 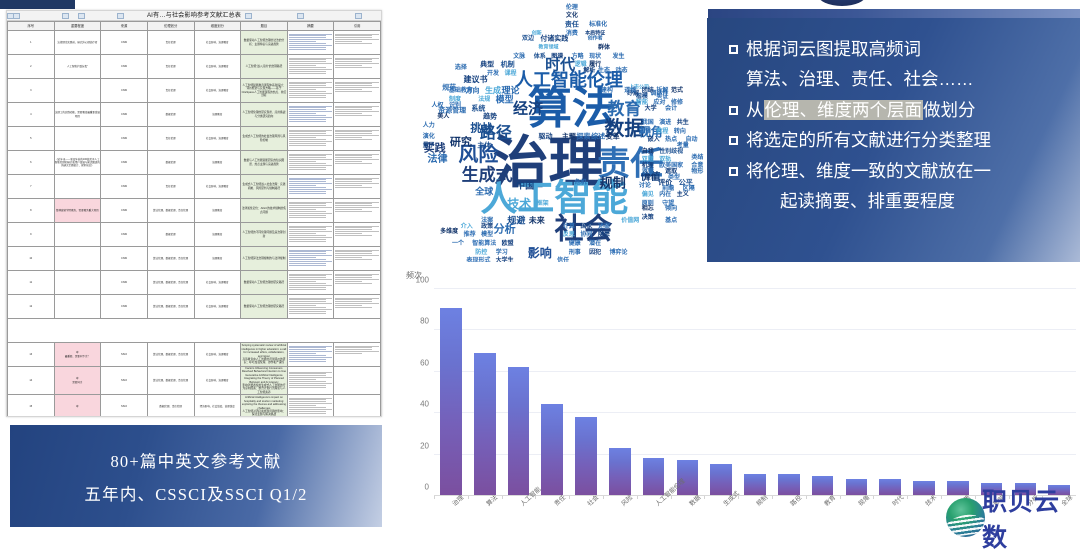 I want to click on word-cloud-term: 经济, so click(x=528, y=109).